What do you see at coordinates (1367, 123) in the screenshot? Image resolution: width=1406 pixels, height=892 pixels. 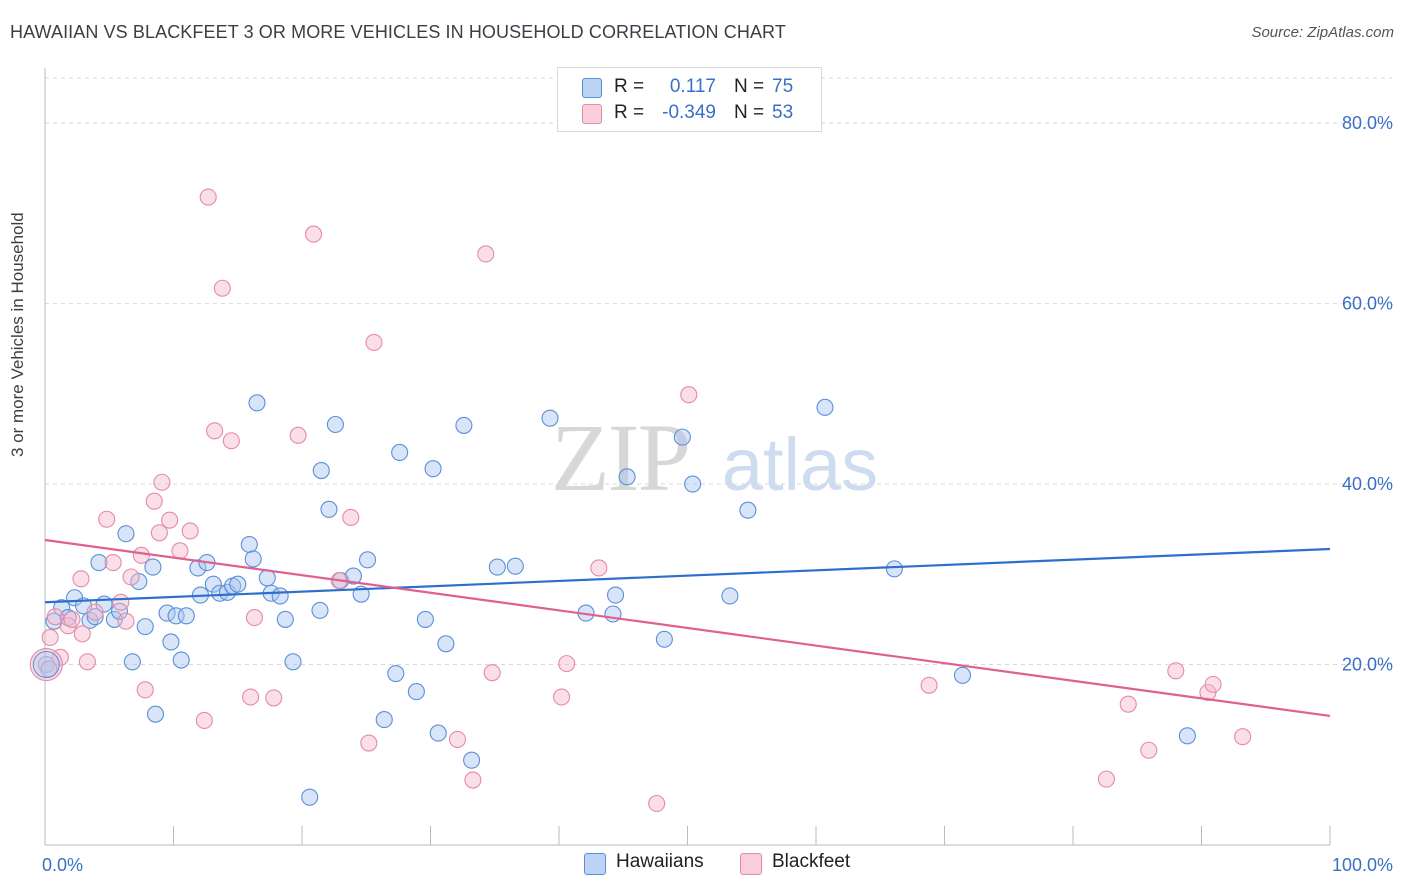 I see `y-tick-label: 80.0%` at bounding box center [1367, 123].